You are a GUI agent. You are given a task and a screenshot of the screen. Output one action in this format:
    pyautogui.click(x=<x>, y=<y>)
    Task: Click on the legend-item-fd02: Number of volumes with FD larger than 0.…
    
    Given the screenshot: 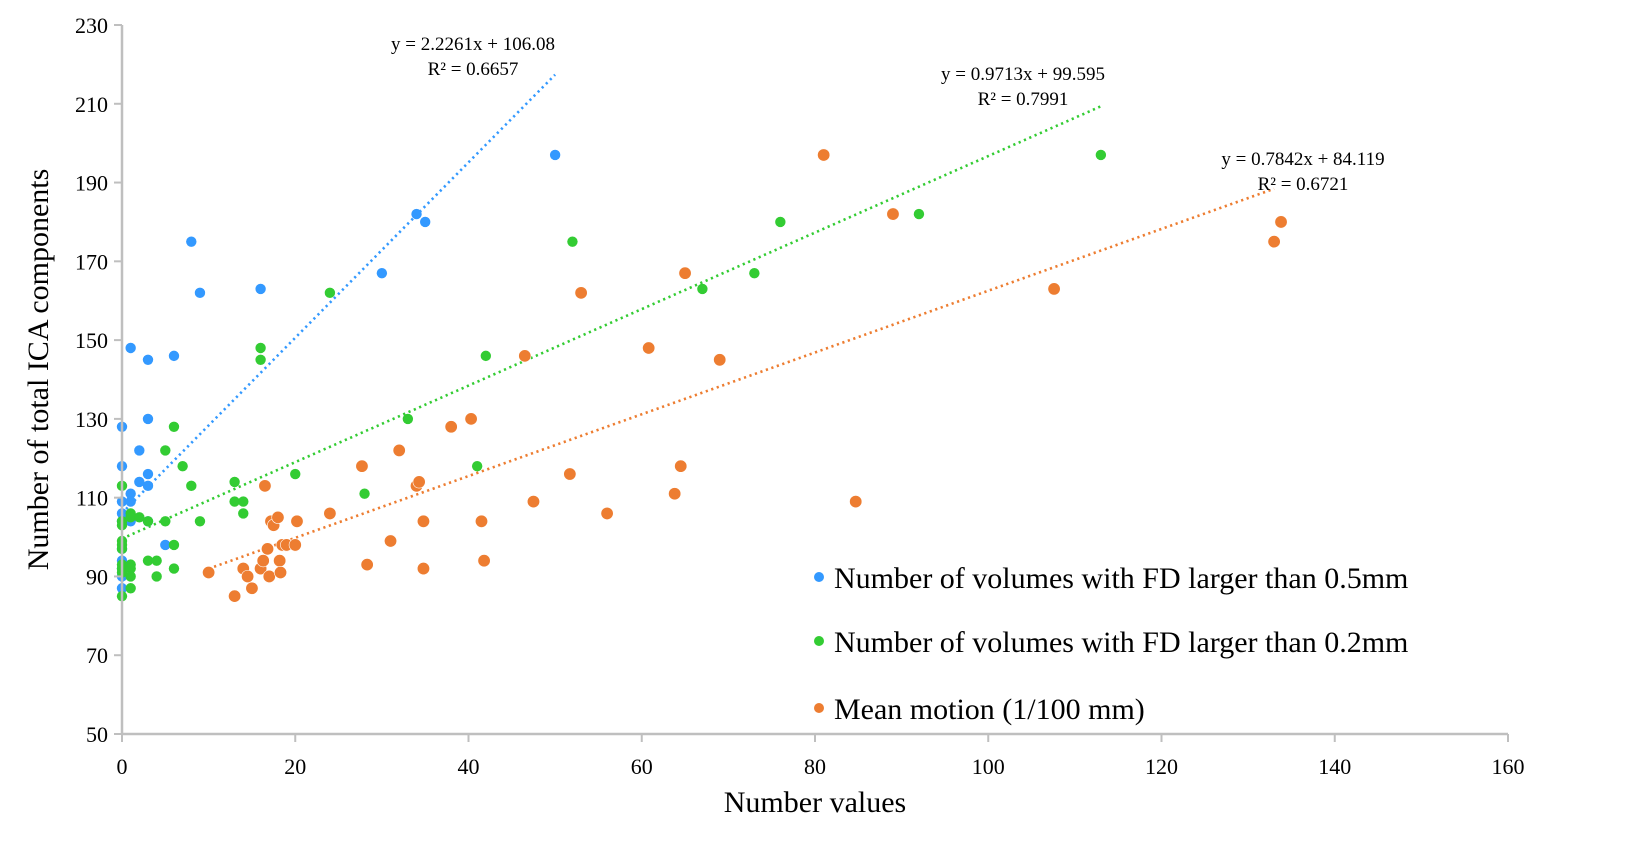 What is the action you would take?
    pyautogui.click(x=1111, y=642)
    